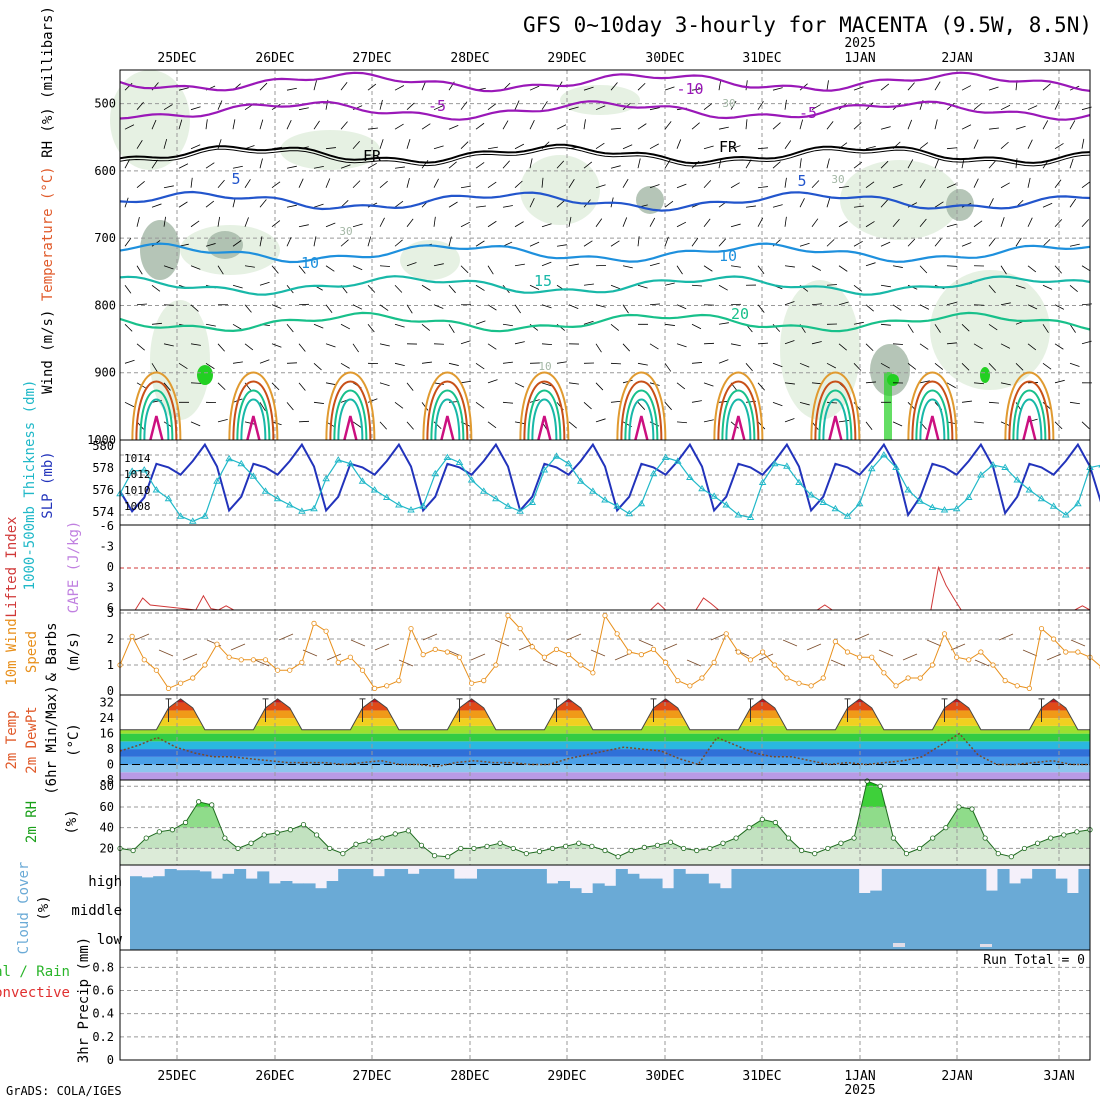 The height and width of the screenshot is (1100, 1100). Describe the element at coordinates (859, 1076) in the screenshot. I see `x-bottom-label: 1JAN` at that location.